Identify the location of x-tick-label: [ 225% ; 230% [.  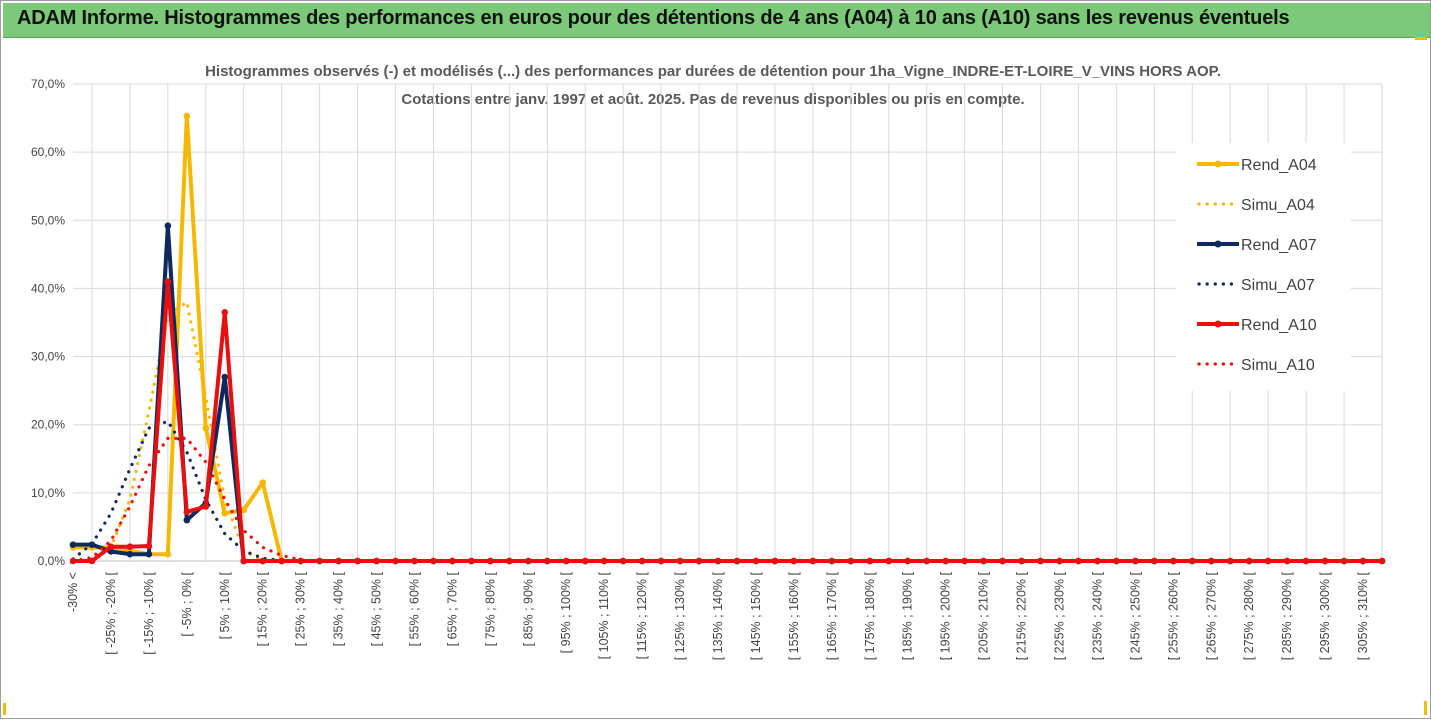
(1059, 615).